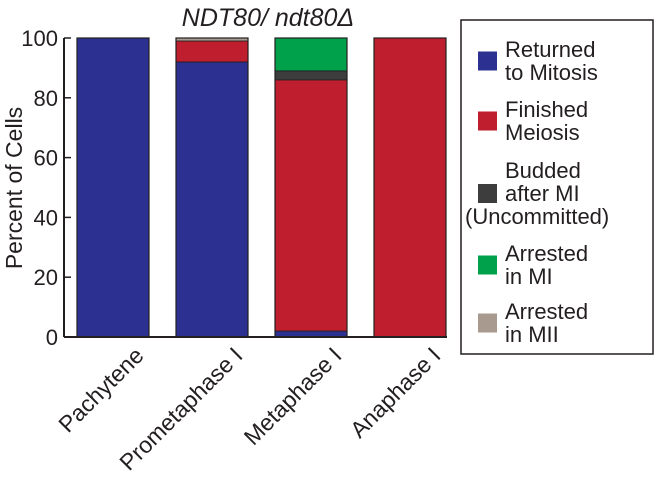 The width and height of the screenshot is (656, 499). What do you see at coordinates (52, 337) in the screenshot?
I see `y-tick-label: 0` at bounding box center [52, 337].